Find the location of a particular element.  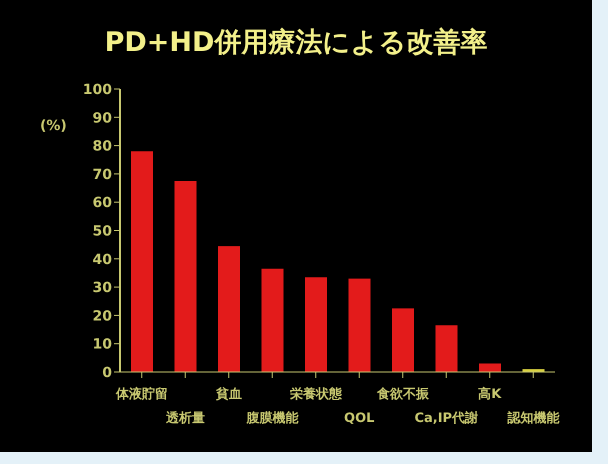

x-tick-label: 体液貯留 is located at coordinates (141, 394).